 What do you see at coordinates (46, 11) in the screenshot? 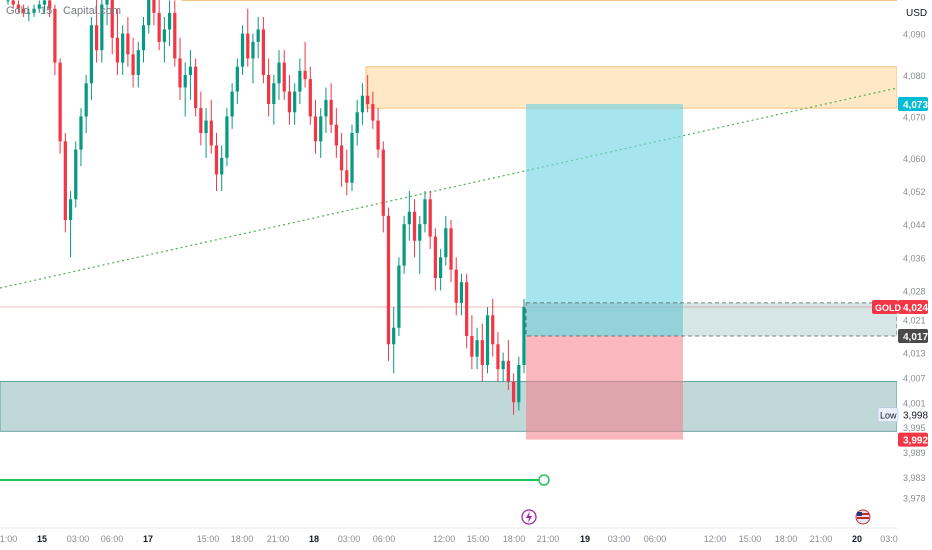
I see `timeframe: 15` at bounding box center [46, 11].